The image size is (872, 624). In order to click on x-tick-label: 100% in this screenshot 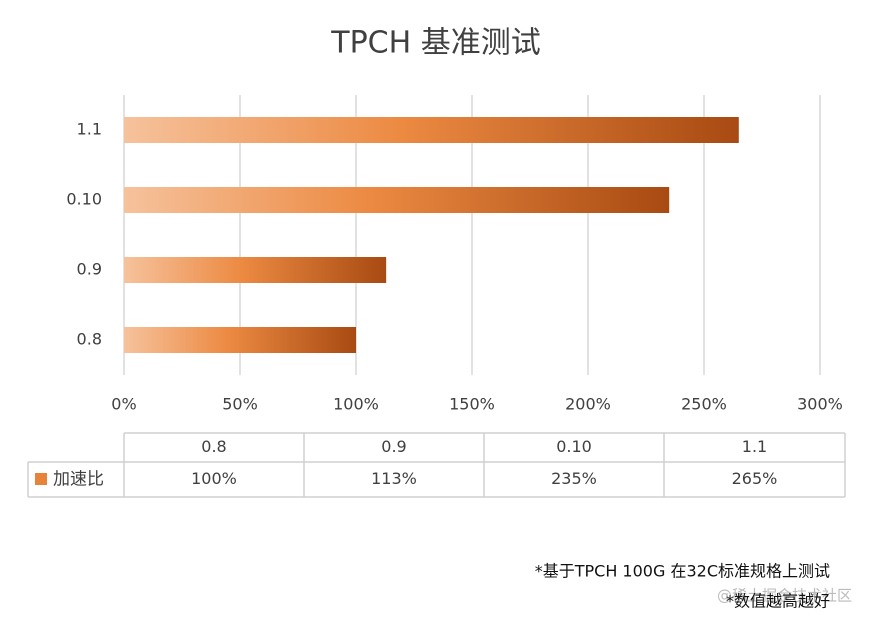, I will do `click(356, 404)`.